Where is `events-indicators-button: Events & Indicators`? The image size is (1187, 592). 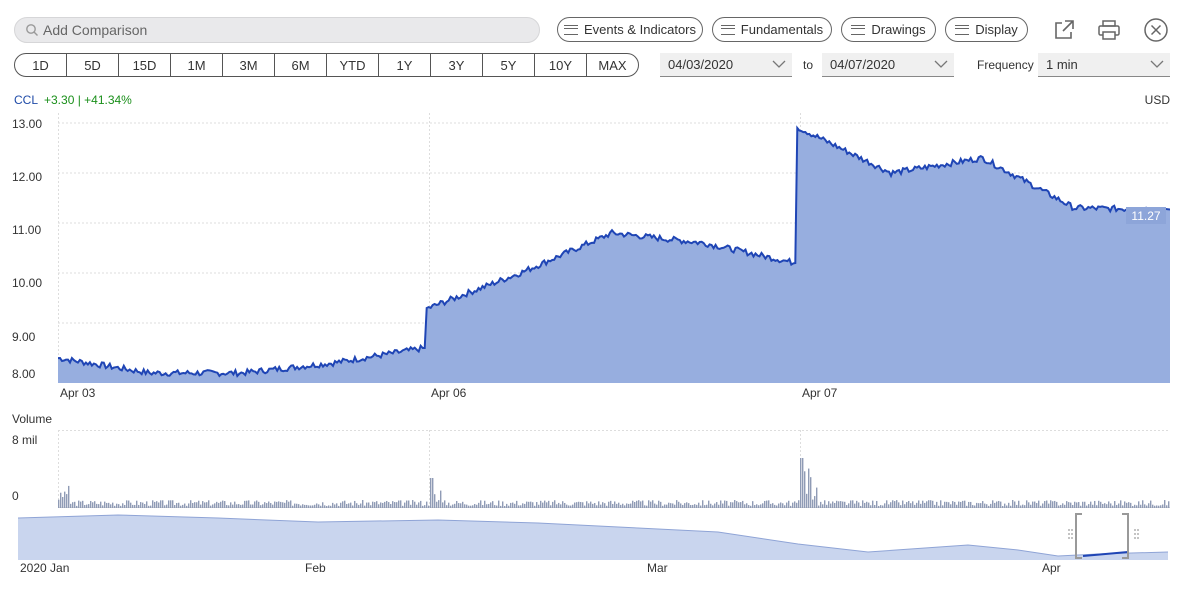
events-indicators-button: Events & Indicators is located at coordinates (630, 29).